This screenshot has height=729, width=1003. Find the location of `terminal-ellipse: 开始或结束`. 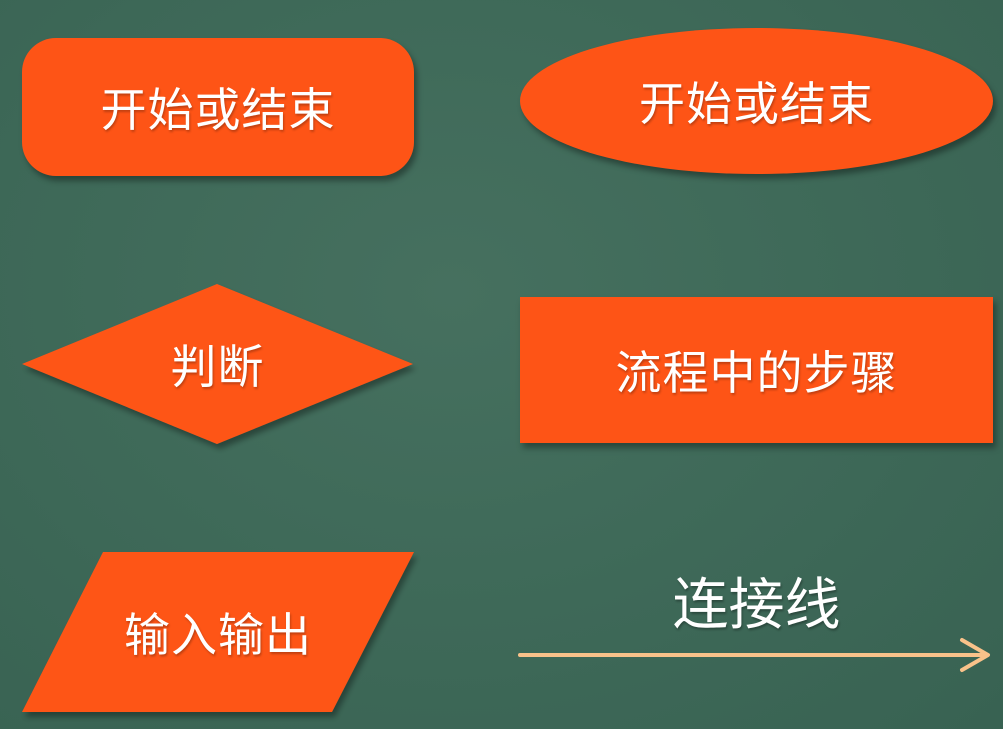

terminal-ellipse: 开始或结束 is located at coordinates (756, 101).